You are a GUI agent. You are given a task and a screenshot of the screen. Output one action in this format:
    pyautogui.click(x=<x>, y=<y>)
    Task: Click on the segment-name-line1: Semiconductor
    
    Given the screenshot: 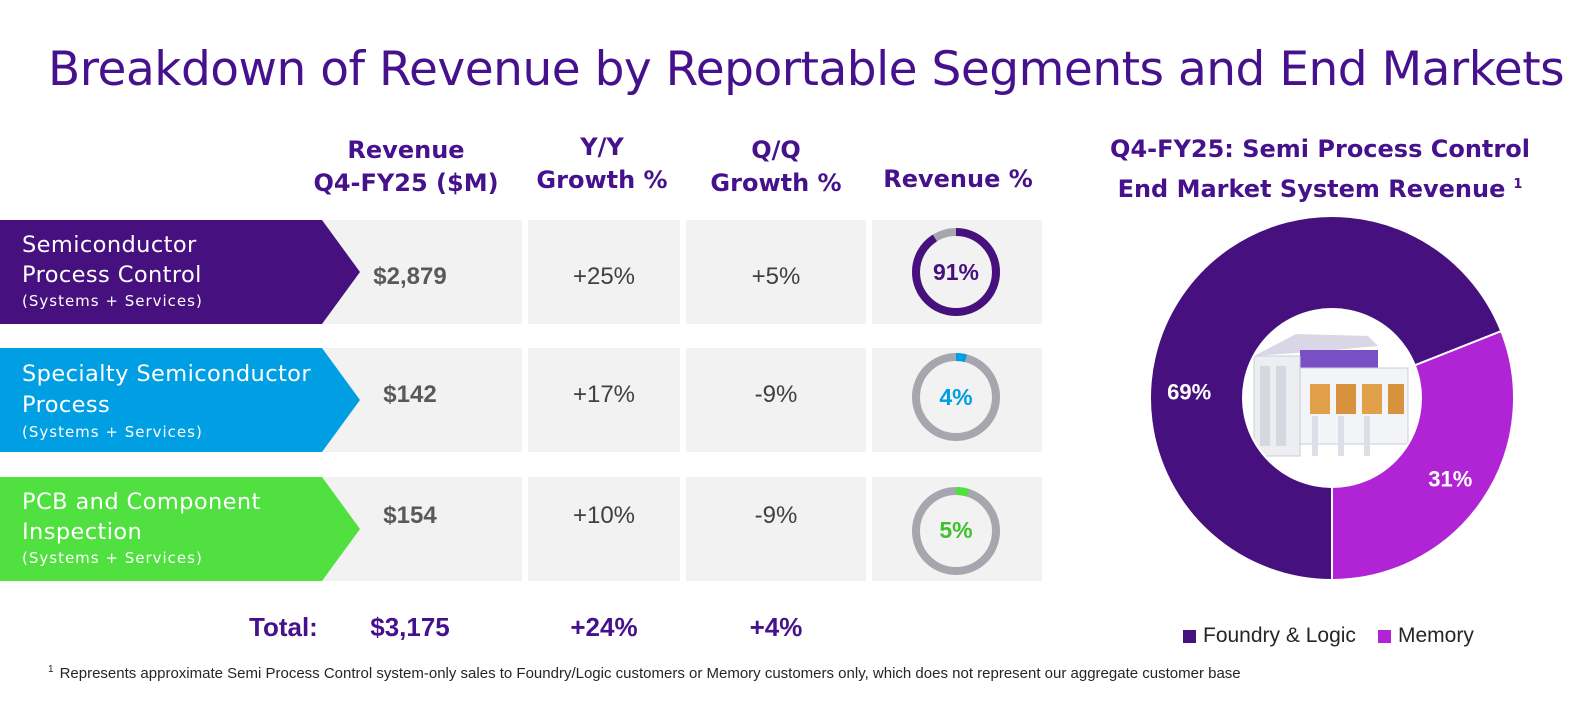 What is the action you would take?
    pyautogui.click(x=109, y=245)
    